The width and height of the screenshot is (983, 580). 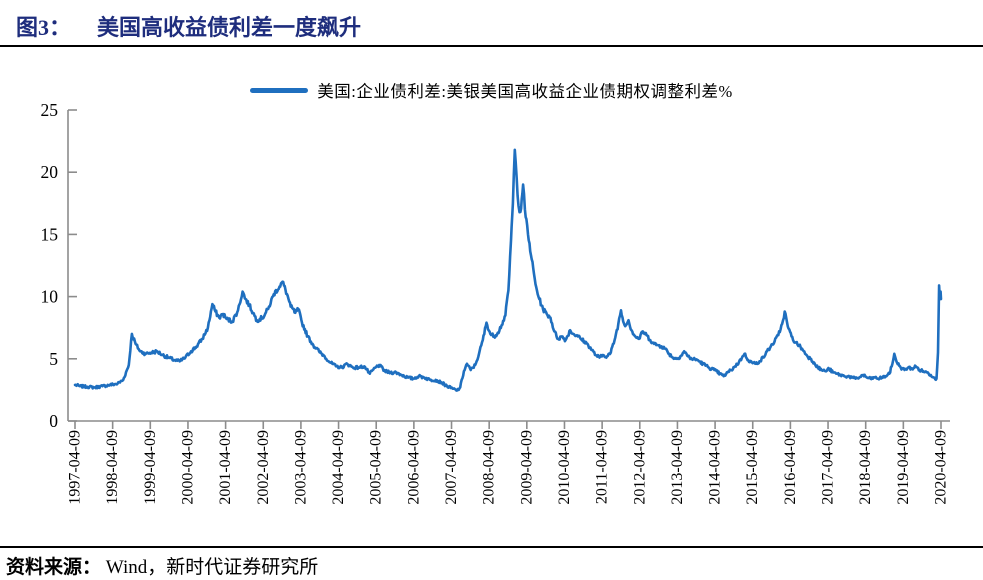 What do you see at coordinates (338, 467) in the screenshot?
I see `x-tick-label: 2004-04-09` at bounding box center [338, 467].